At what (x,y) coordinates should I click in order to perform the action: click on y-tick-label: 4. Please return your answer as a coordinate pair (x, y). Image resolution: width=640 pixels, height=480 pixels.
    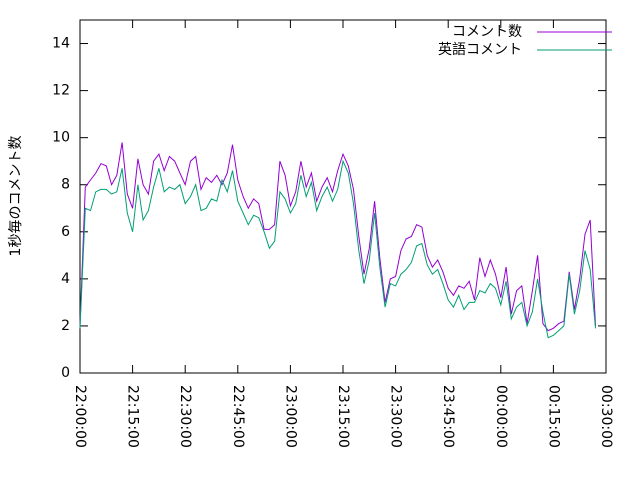
    Looking at the image, I should click on (65, 279).